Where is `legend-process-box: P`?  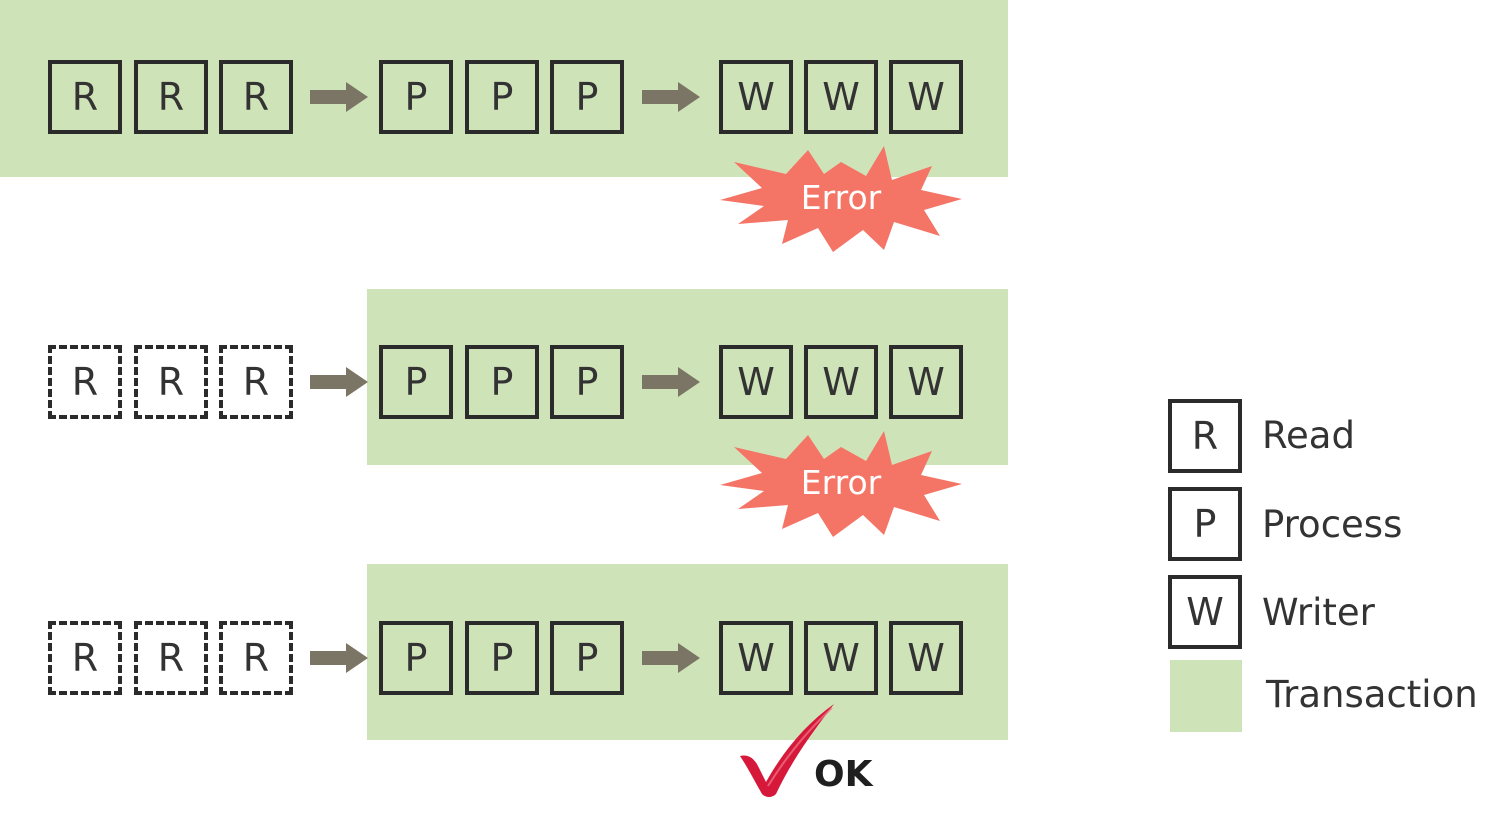
legend-process-box: P is located at coordinates (1205, 524).